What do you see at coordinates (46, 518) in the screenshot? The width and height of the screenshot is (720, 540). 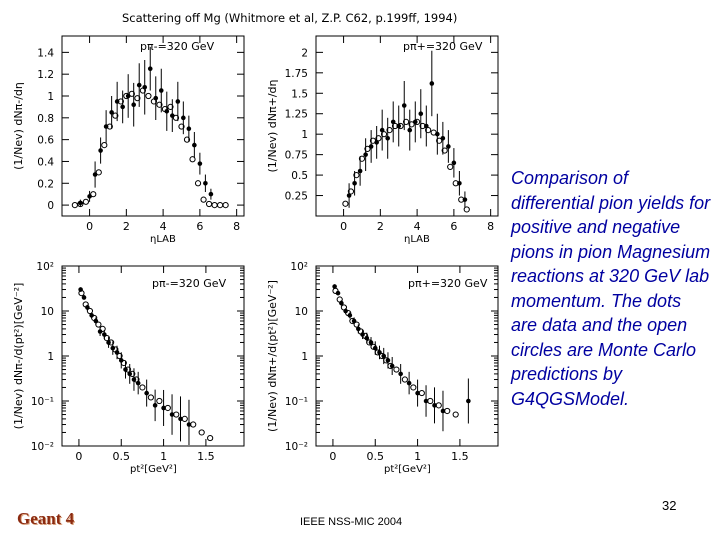 I see `geant4-logo: Geant 4` at bounding box center [46, 518].